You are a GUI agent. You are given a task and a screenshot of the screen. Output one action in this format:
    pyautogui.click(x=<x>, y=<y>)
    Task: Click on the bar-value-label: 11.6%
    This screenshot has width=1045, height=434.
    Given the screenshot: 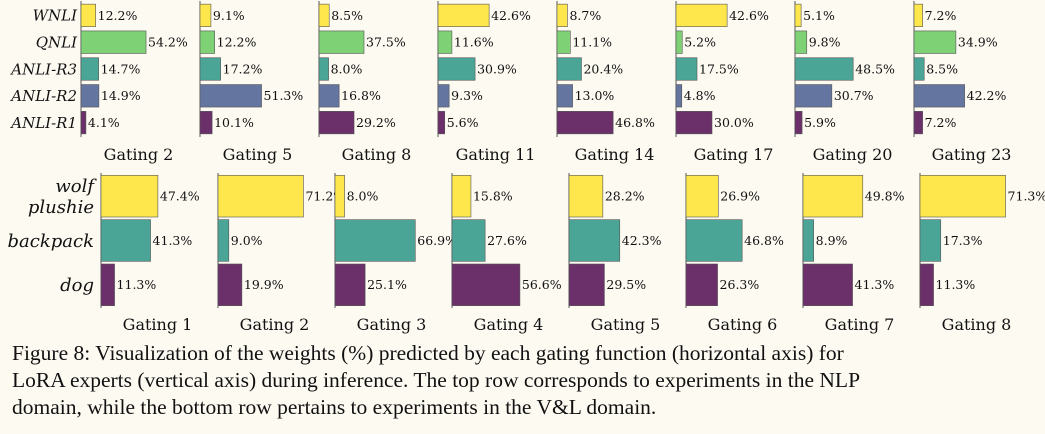 What is the action you would take?
    pyautogui.click(x=474, y=42)
    